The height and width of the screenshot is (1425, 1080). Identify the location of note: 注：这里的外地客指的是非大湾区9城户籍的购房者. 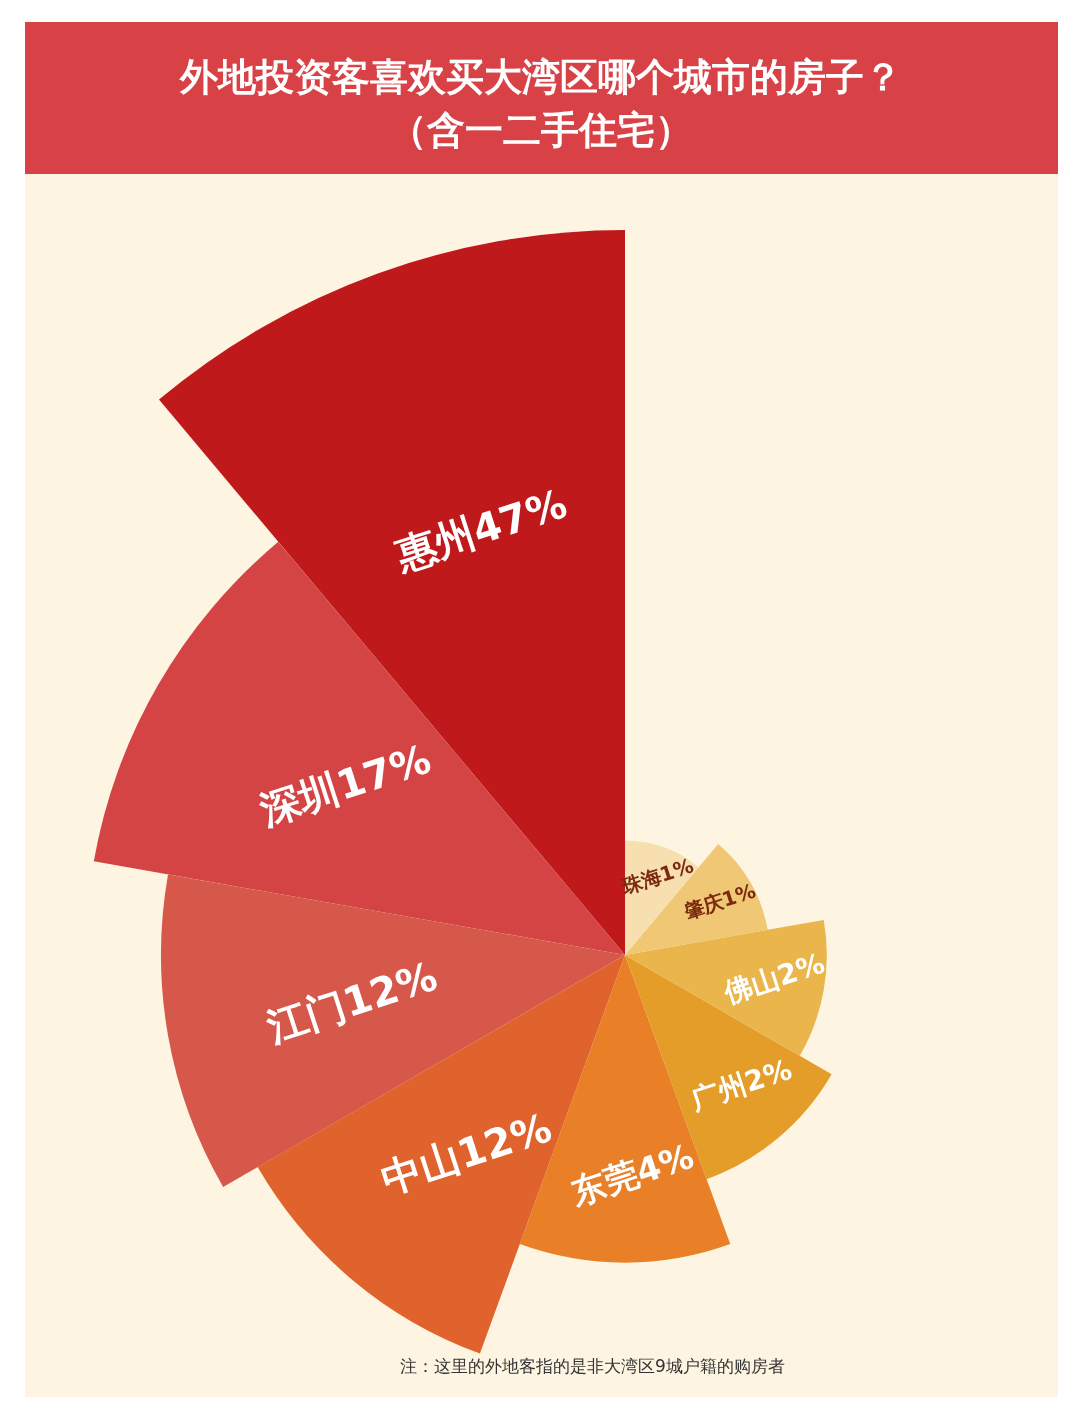
(592, 1366).